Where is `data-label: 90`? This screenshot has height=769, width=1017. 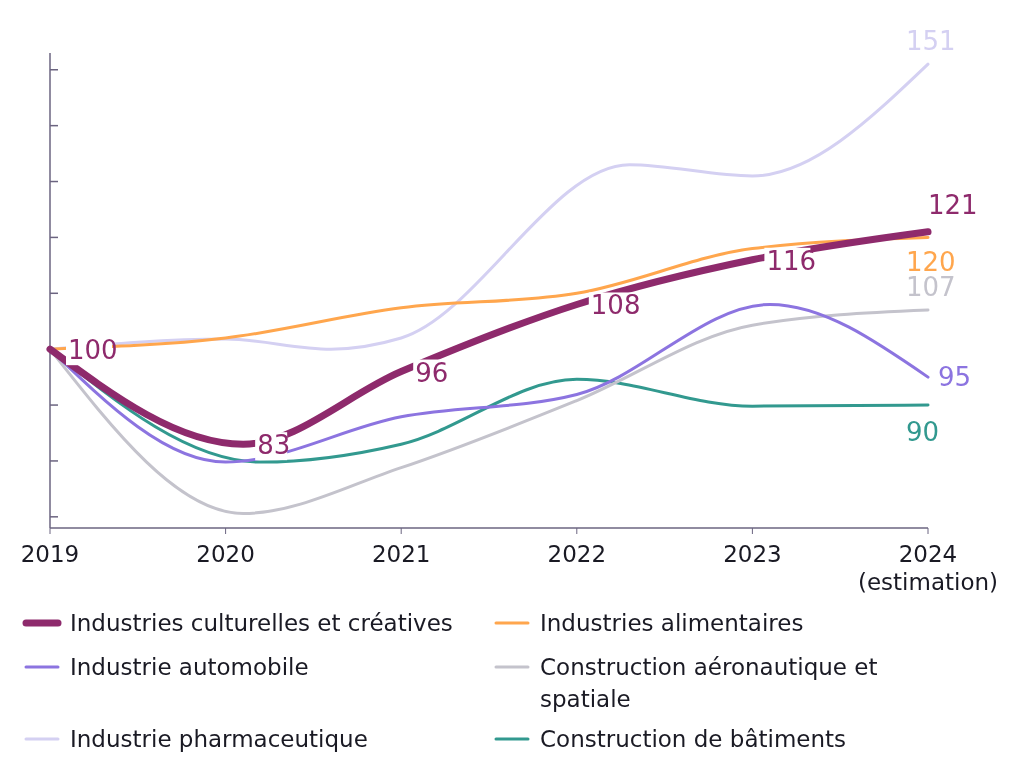
data-label: 90 is located at coordinates (923, 432).